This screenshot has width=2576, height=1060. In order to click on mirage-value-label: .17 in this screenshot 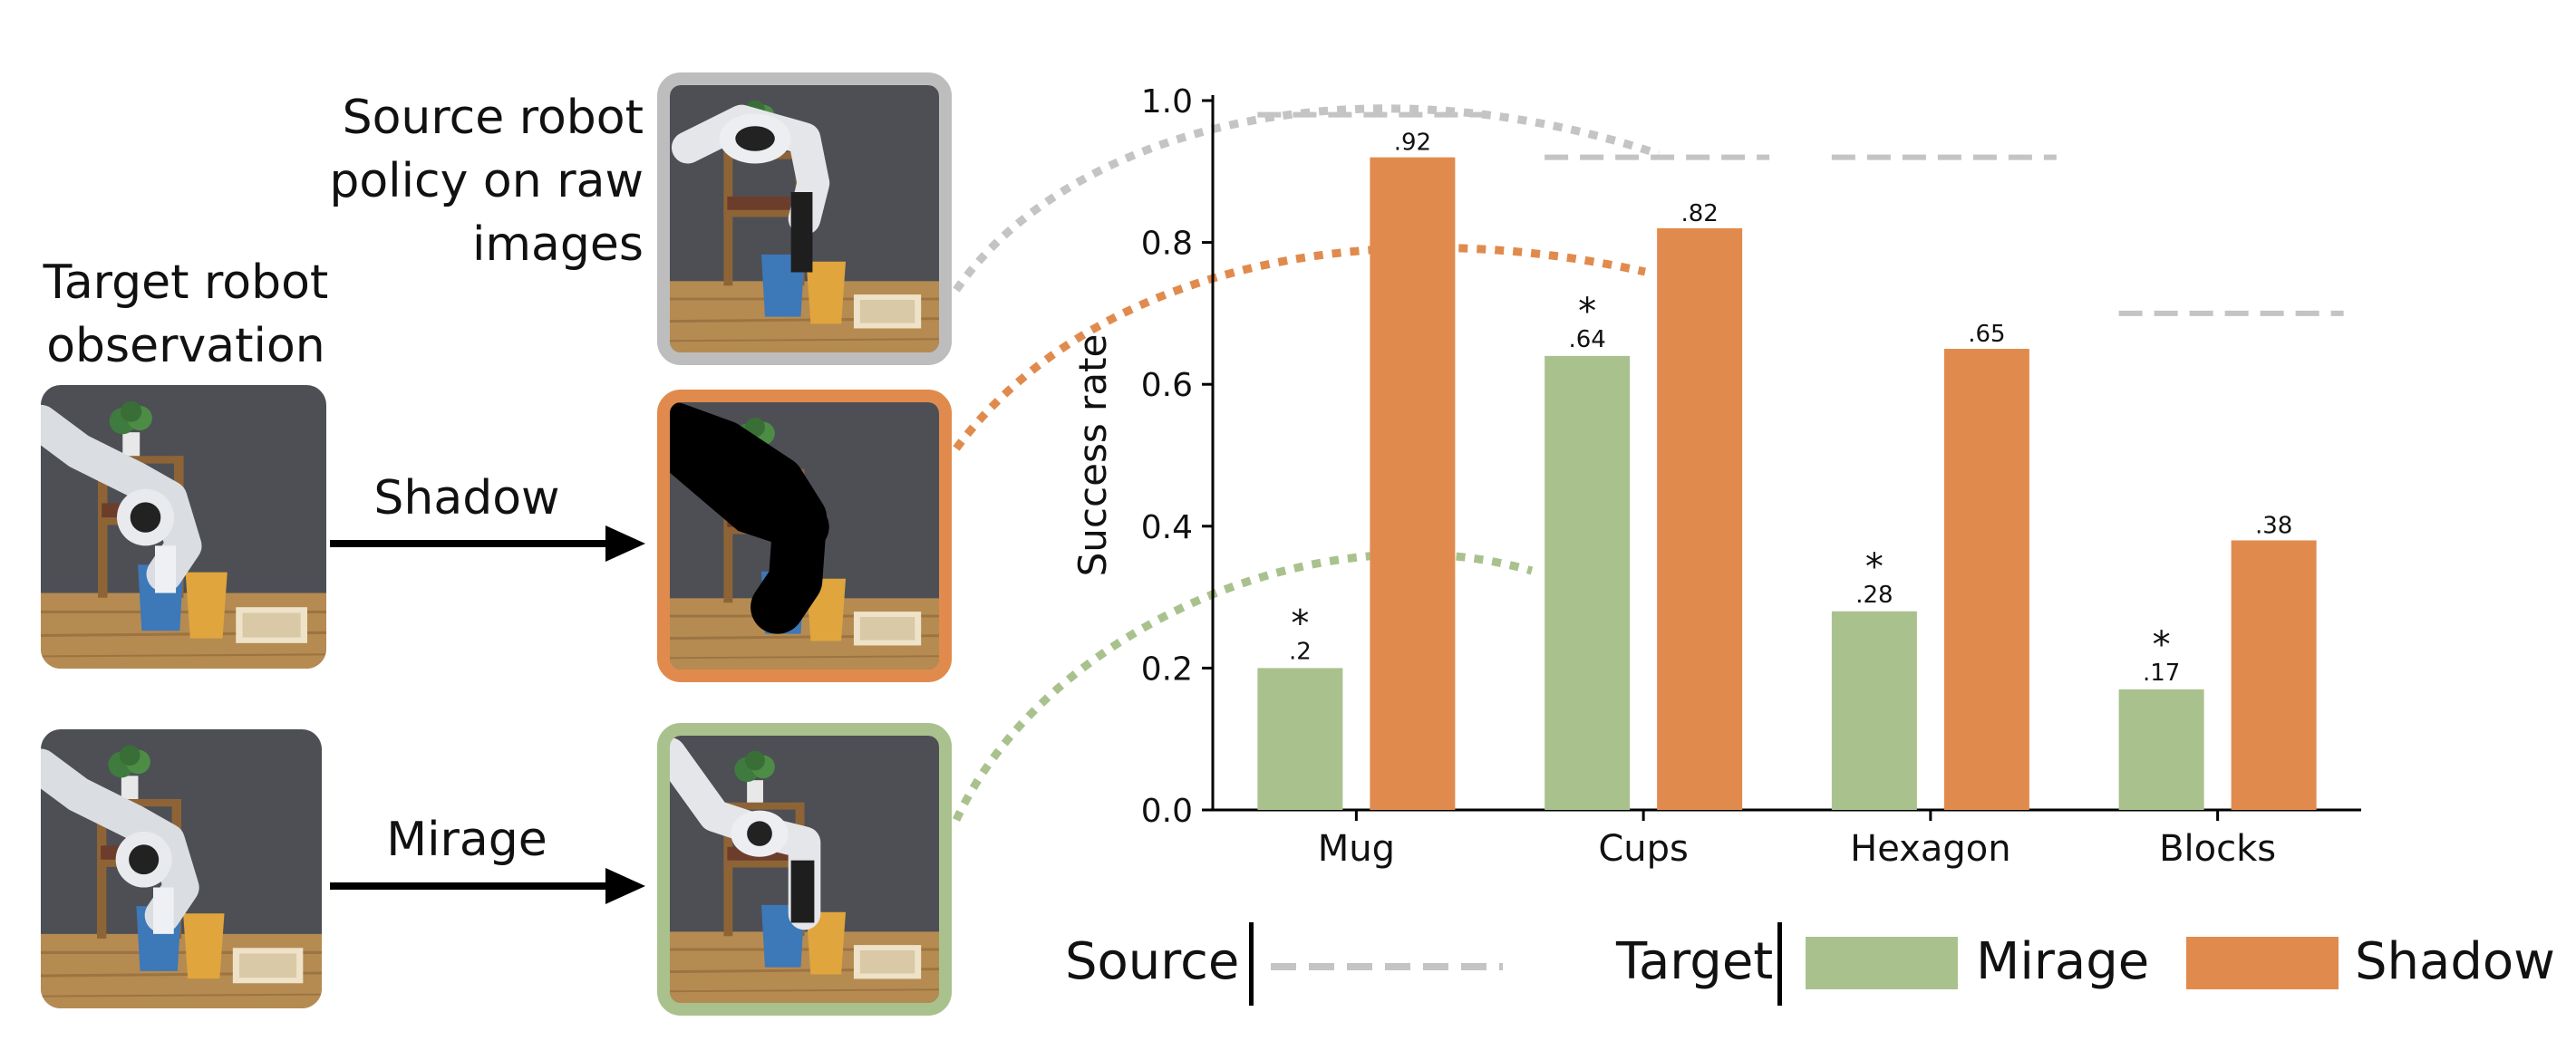, I will do `click(2161, 674)`.